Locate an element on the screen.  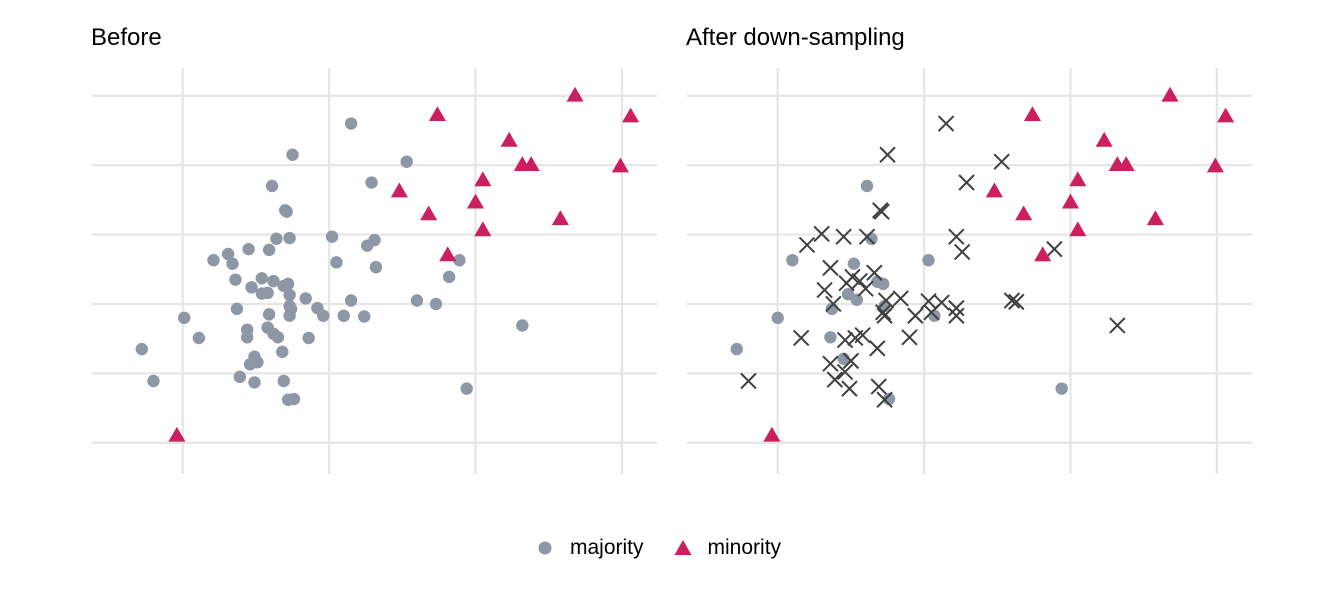
panel-title-after: After down-sampling is located at coordinates (795, 37).